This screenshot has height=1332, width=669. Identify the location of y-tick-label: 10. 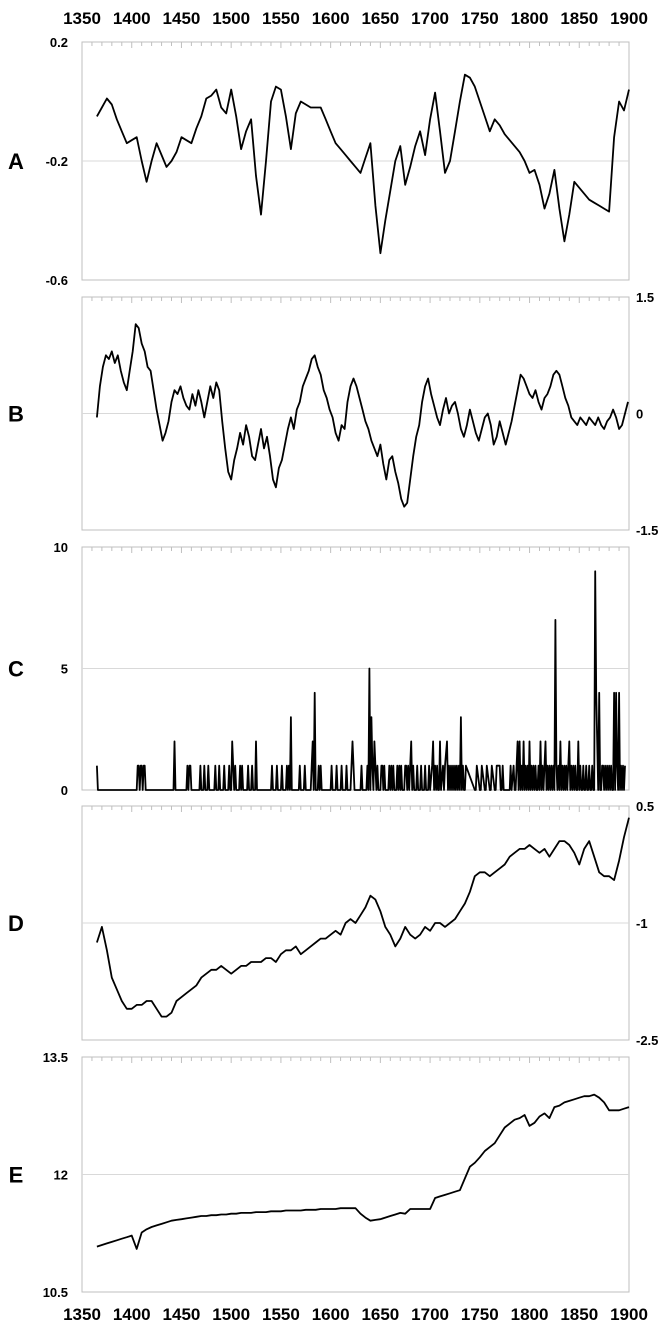
(61, 547).